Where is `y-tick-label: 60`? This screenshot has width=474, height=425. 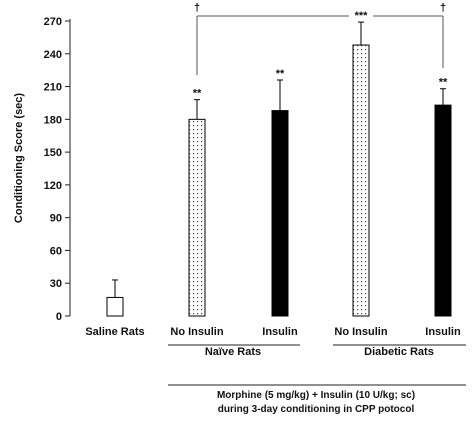 y-tick-label: 60 is located at coordinates (56, 251).